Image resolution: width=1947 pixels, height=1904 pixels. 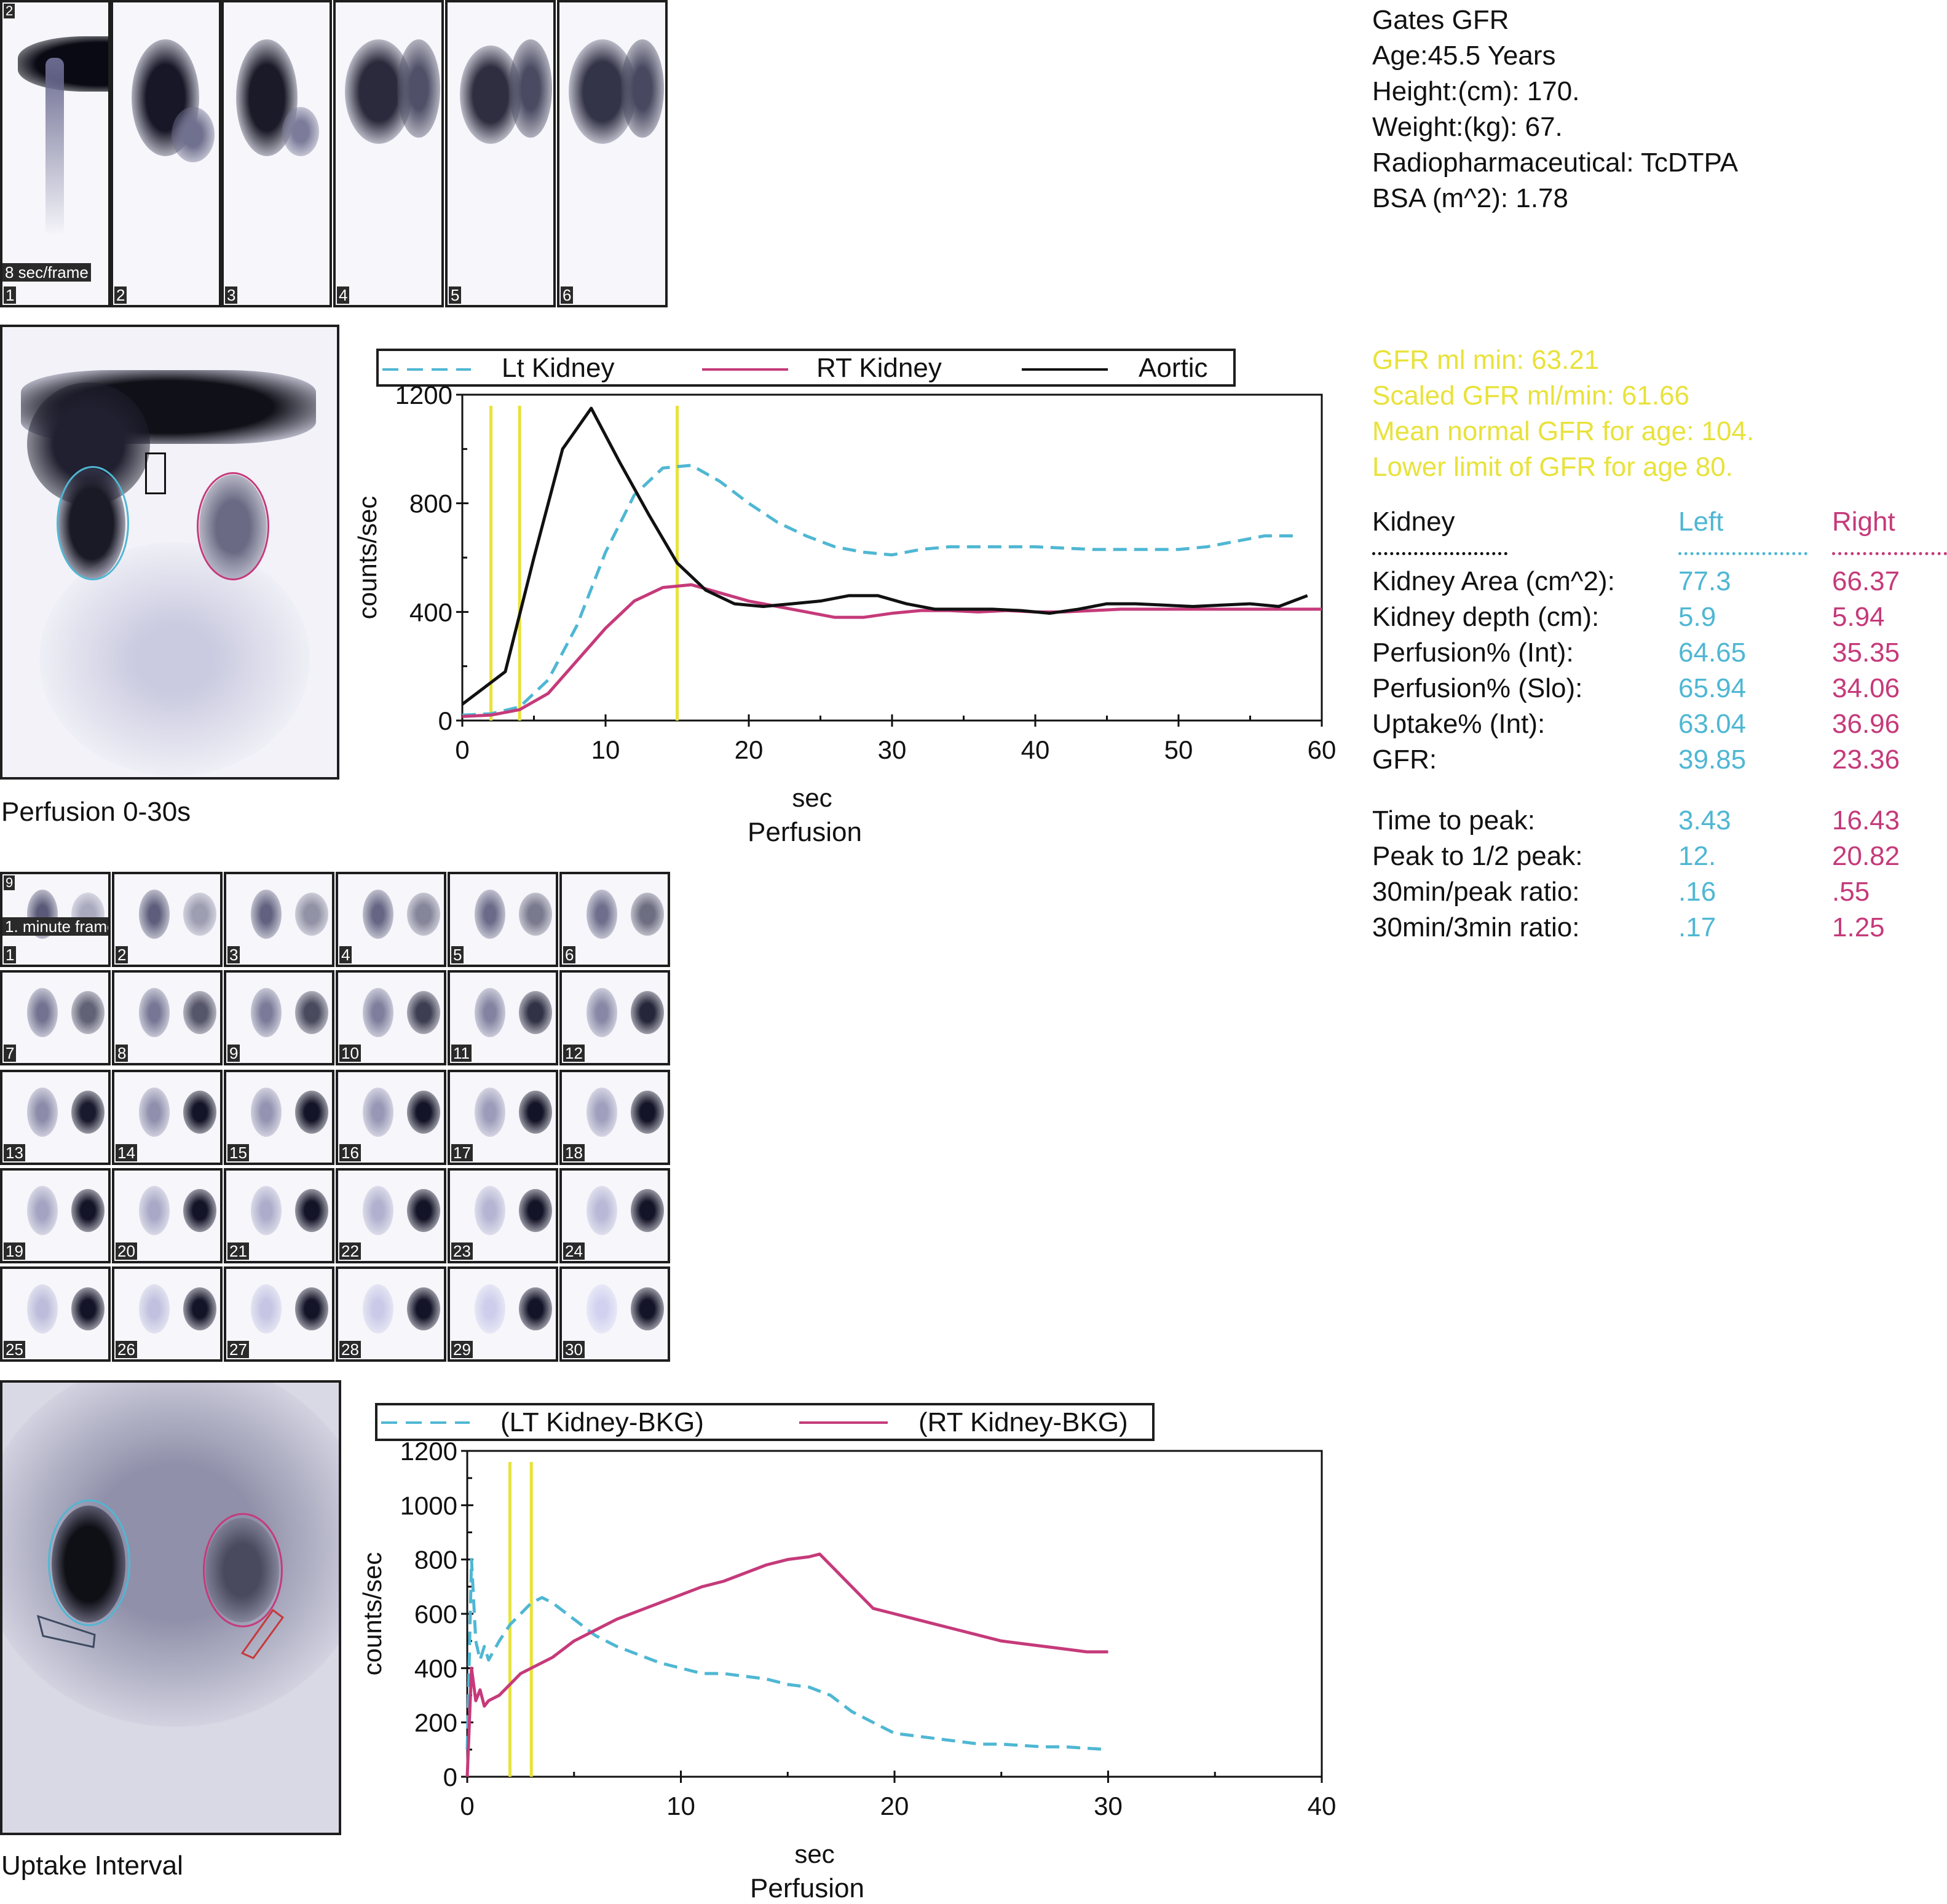 I want to click on legend-rt-kidney-bkg: (RT Kidney-BKG), so click(x=1023, y=1422).